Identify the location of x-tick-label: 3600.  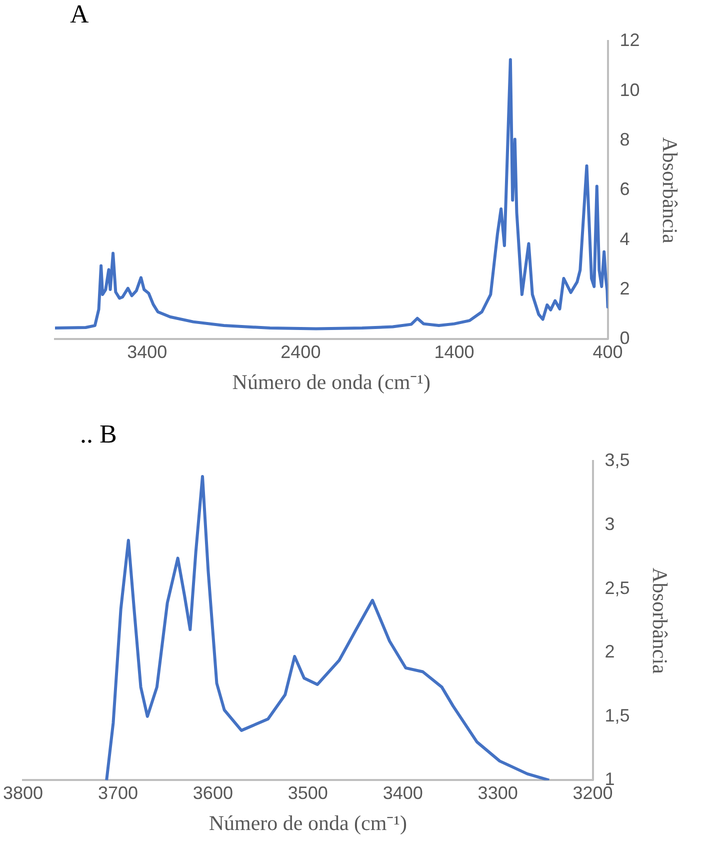
(212, 792).